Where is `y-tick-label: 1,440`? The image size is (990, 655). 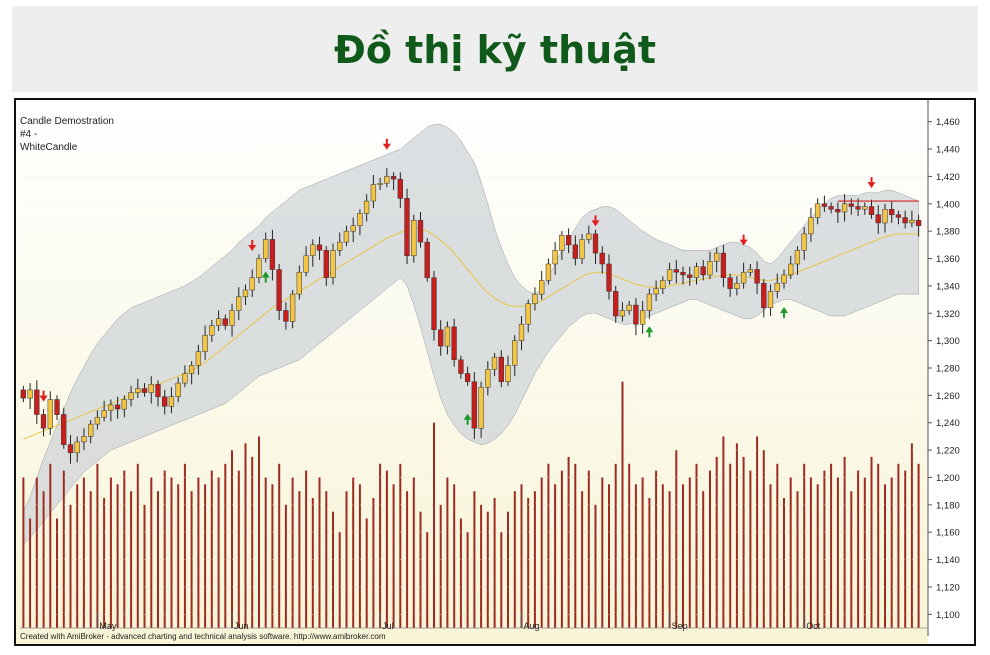
y-tick-label: 1,440 is located at coordinates (948, 150).